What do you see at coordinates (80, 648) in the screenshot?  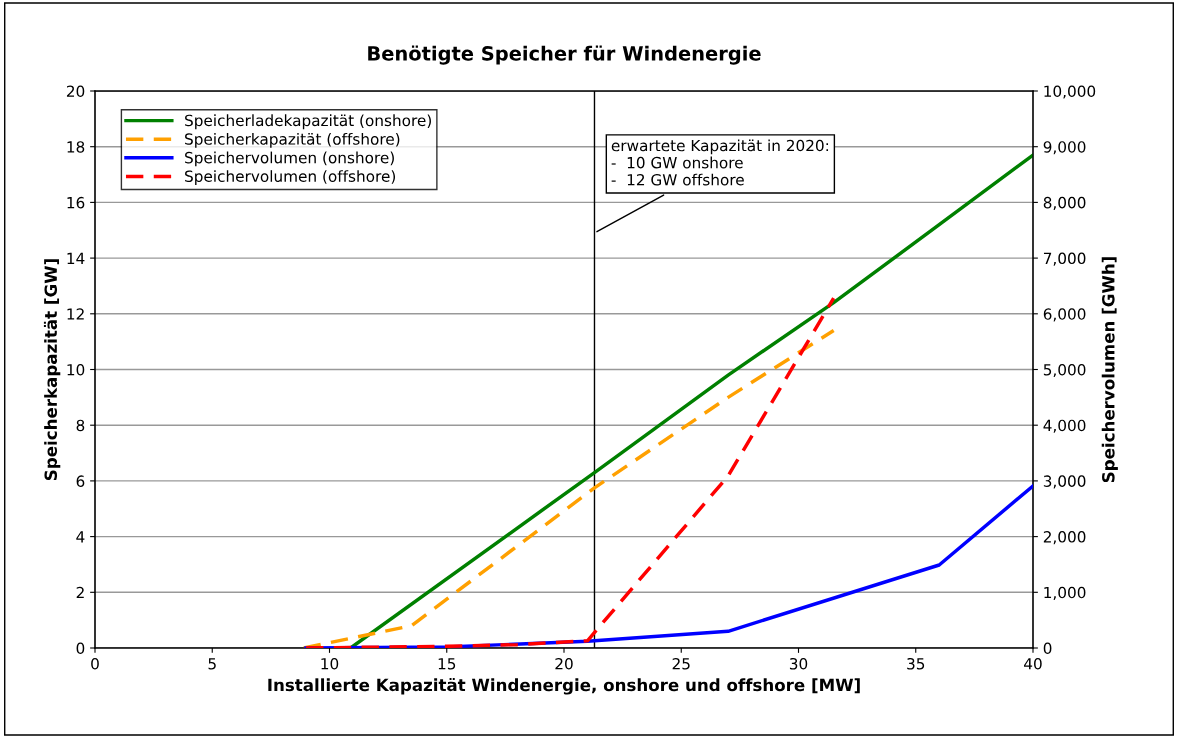 I see `y-tick-label: 0` at bounding box center [80, 648].